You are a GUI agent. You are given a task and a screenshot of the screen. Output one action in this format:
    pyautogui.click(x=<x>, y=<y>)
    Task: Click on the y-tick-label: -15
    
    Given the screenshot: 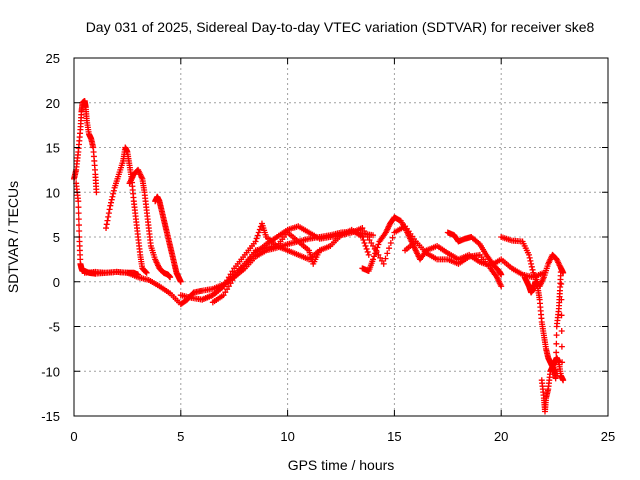 What is the action you would take?
    pyautogui.click(x=50, y=416)
    